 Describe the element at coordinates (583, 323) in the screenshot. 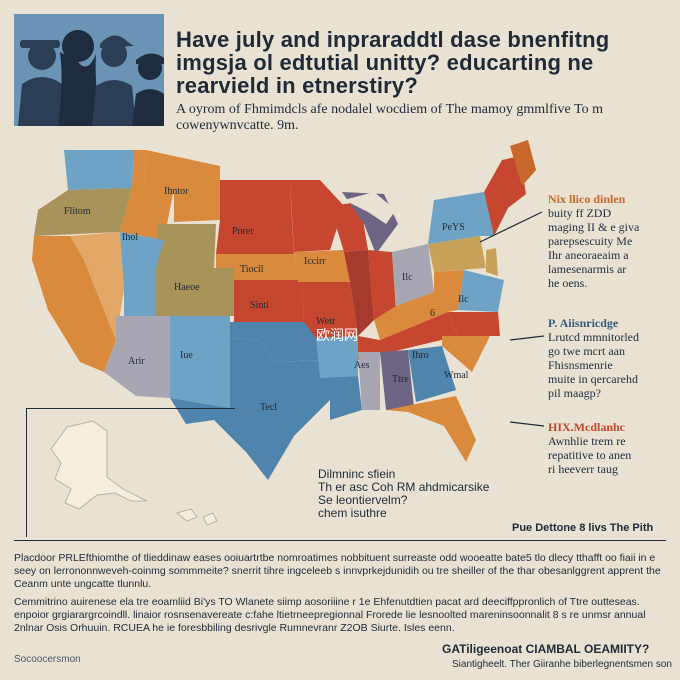

I see `callout-right-2-heading: P. Aiisnricdge` at that location.